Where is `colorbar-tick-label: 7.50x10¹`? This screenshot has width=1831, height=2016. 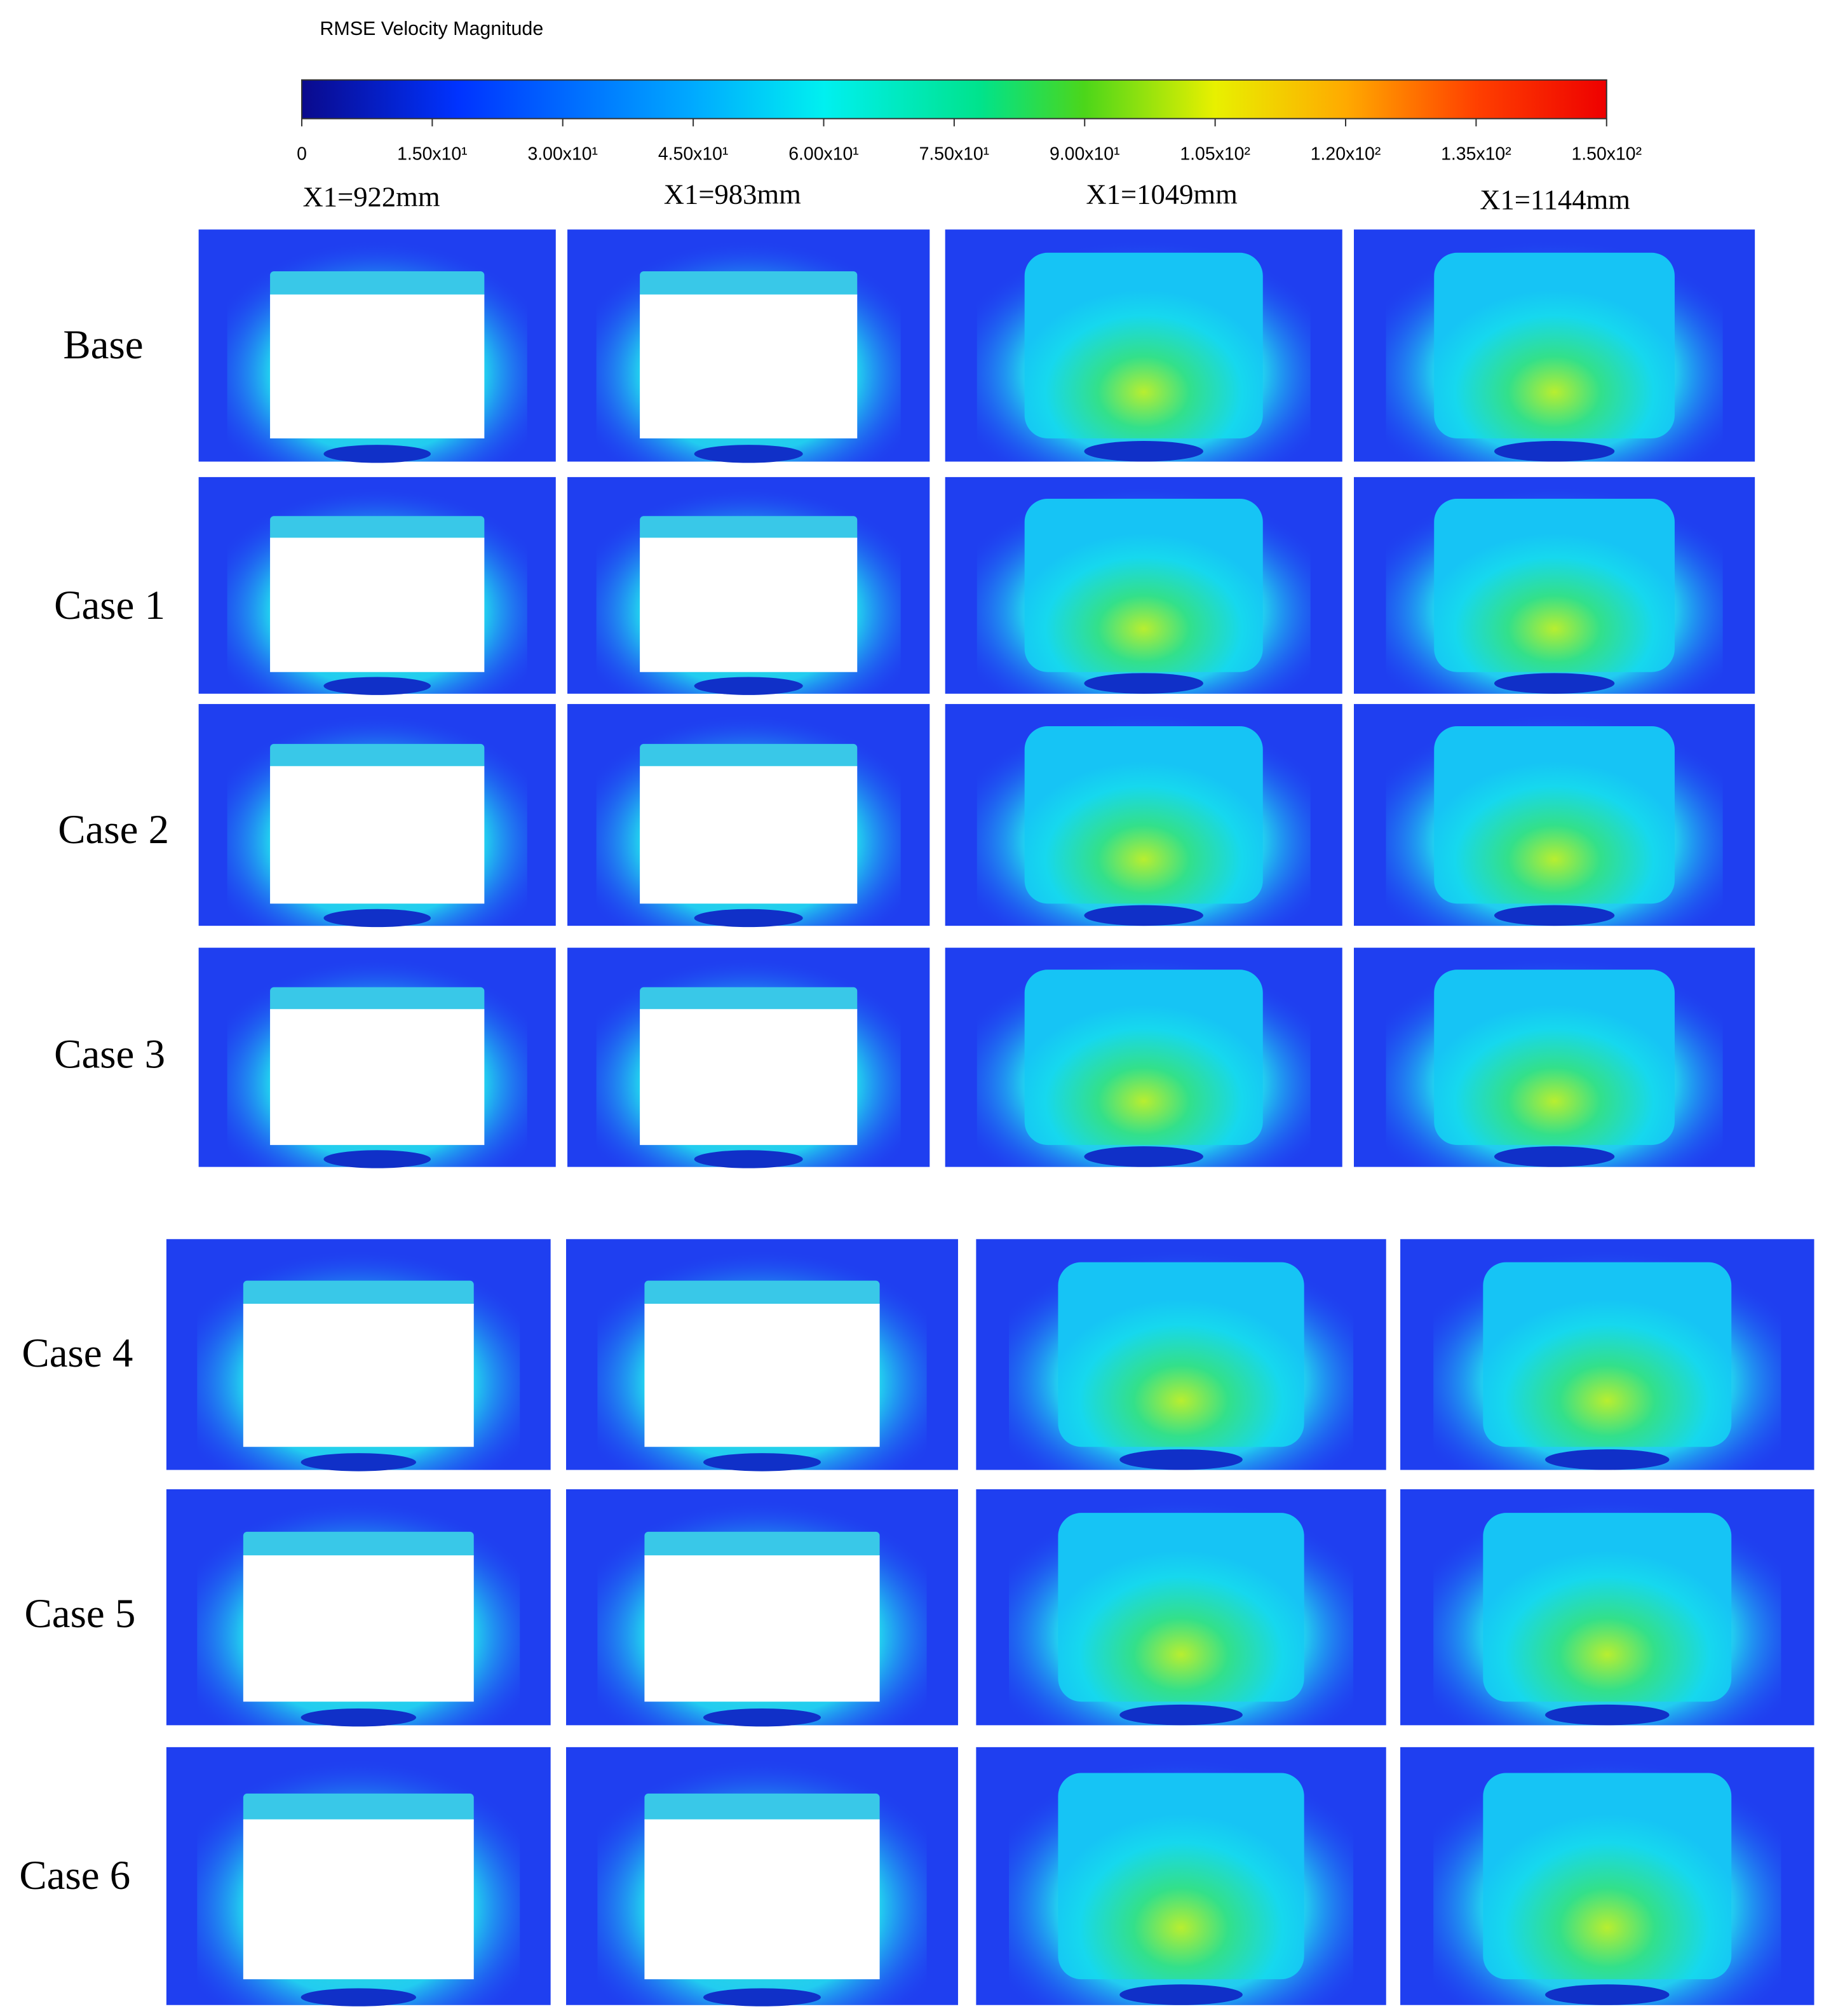 colorbar-tick-label: 7.50x10¹ is located at coordinates (954, 154).